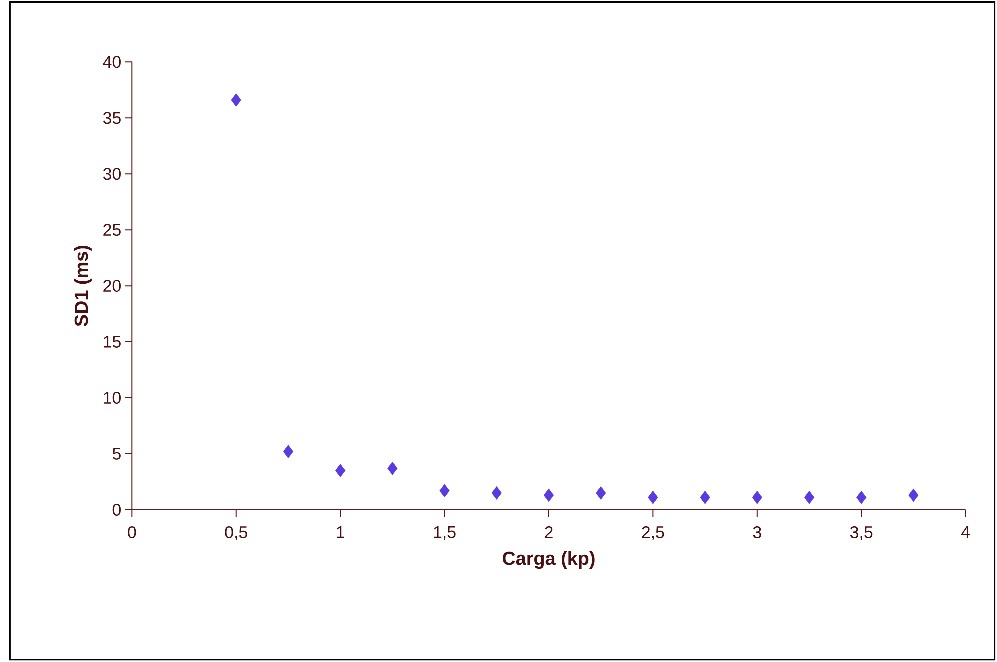 The height and width of the screenshot is (662, 997). Describe the element at coordinates (83, 286) in the screenshot. I see `y-axis-title: SD1 (ms)` at that location.